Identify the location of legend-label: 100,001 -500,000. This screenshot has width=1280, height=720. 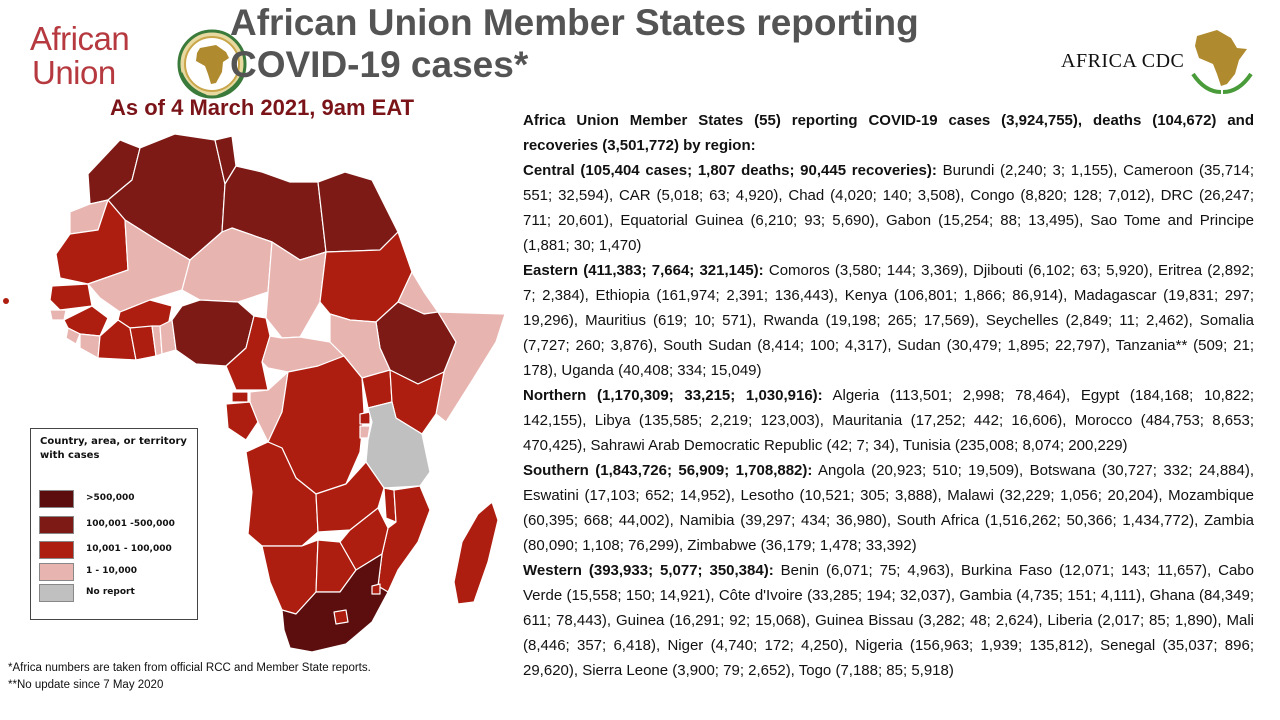
(130, 524).